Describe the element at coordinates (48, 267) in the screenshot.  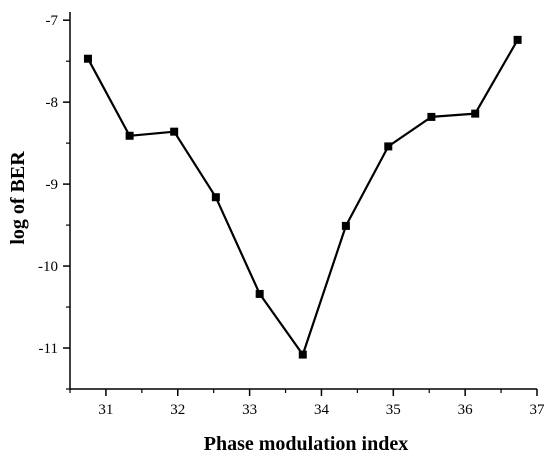
I see `y-tick-label: -10` at that location.